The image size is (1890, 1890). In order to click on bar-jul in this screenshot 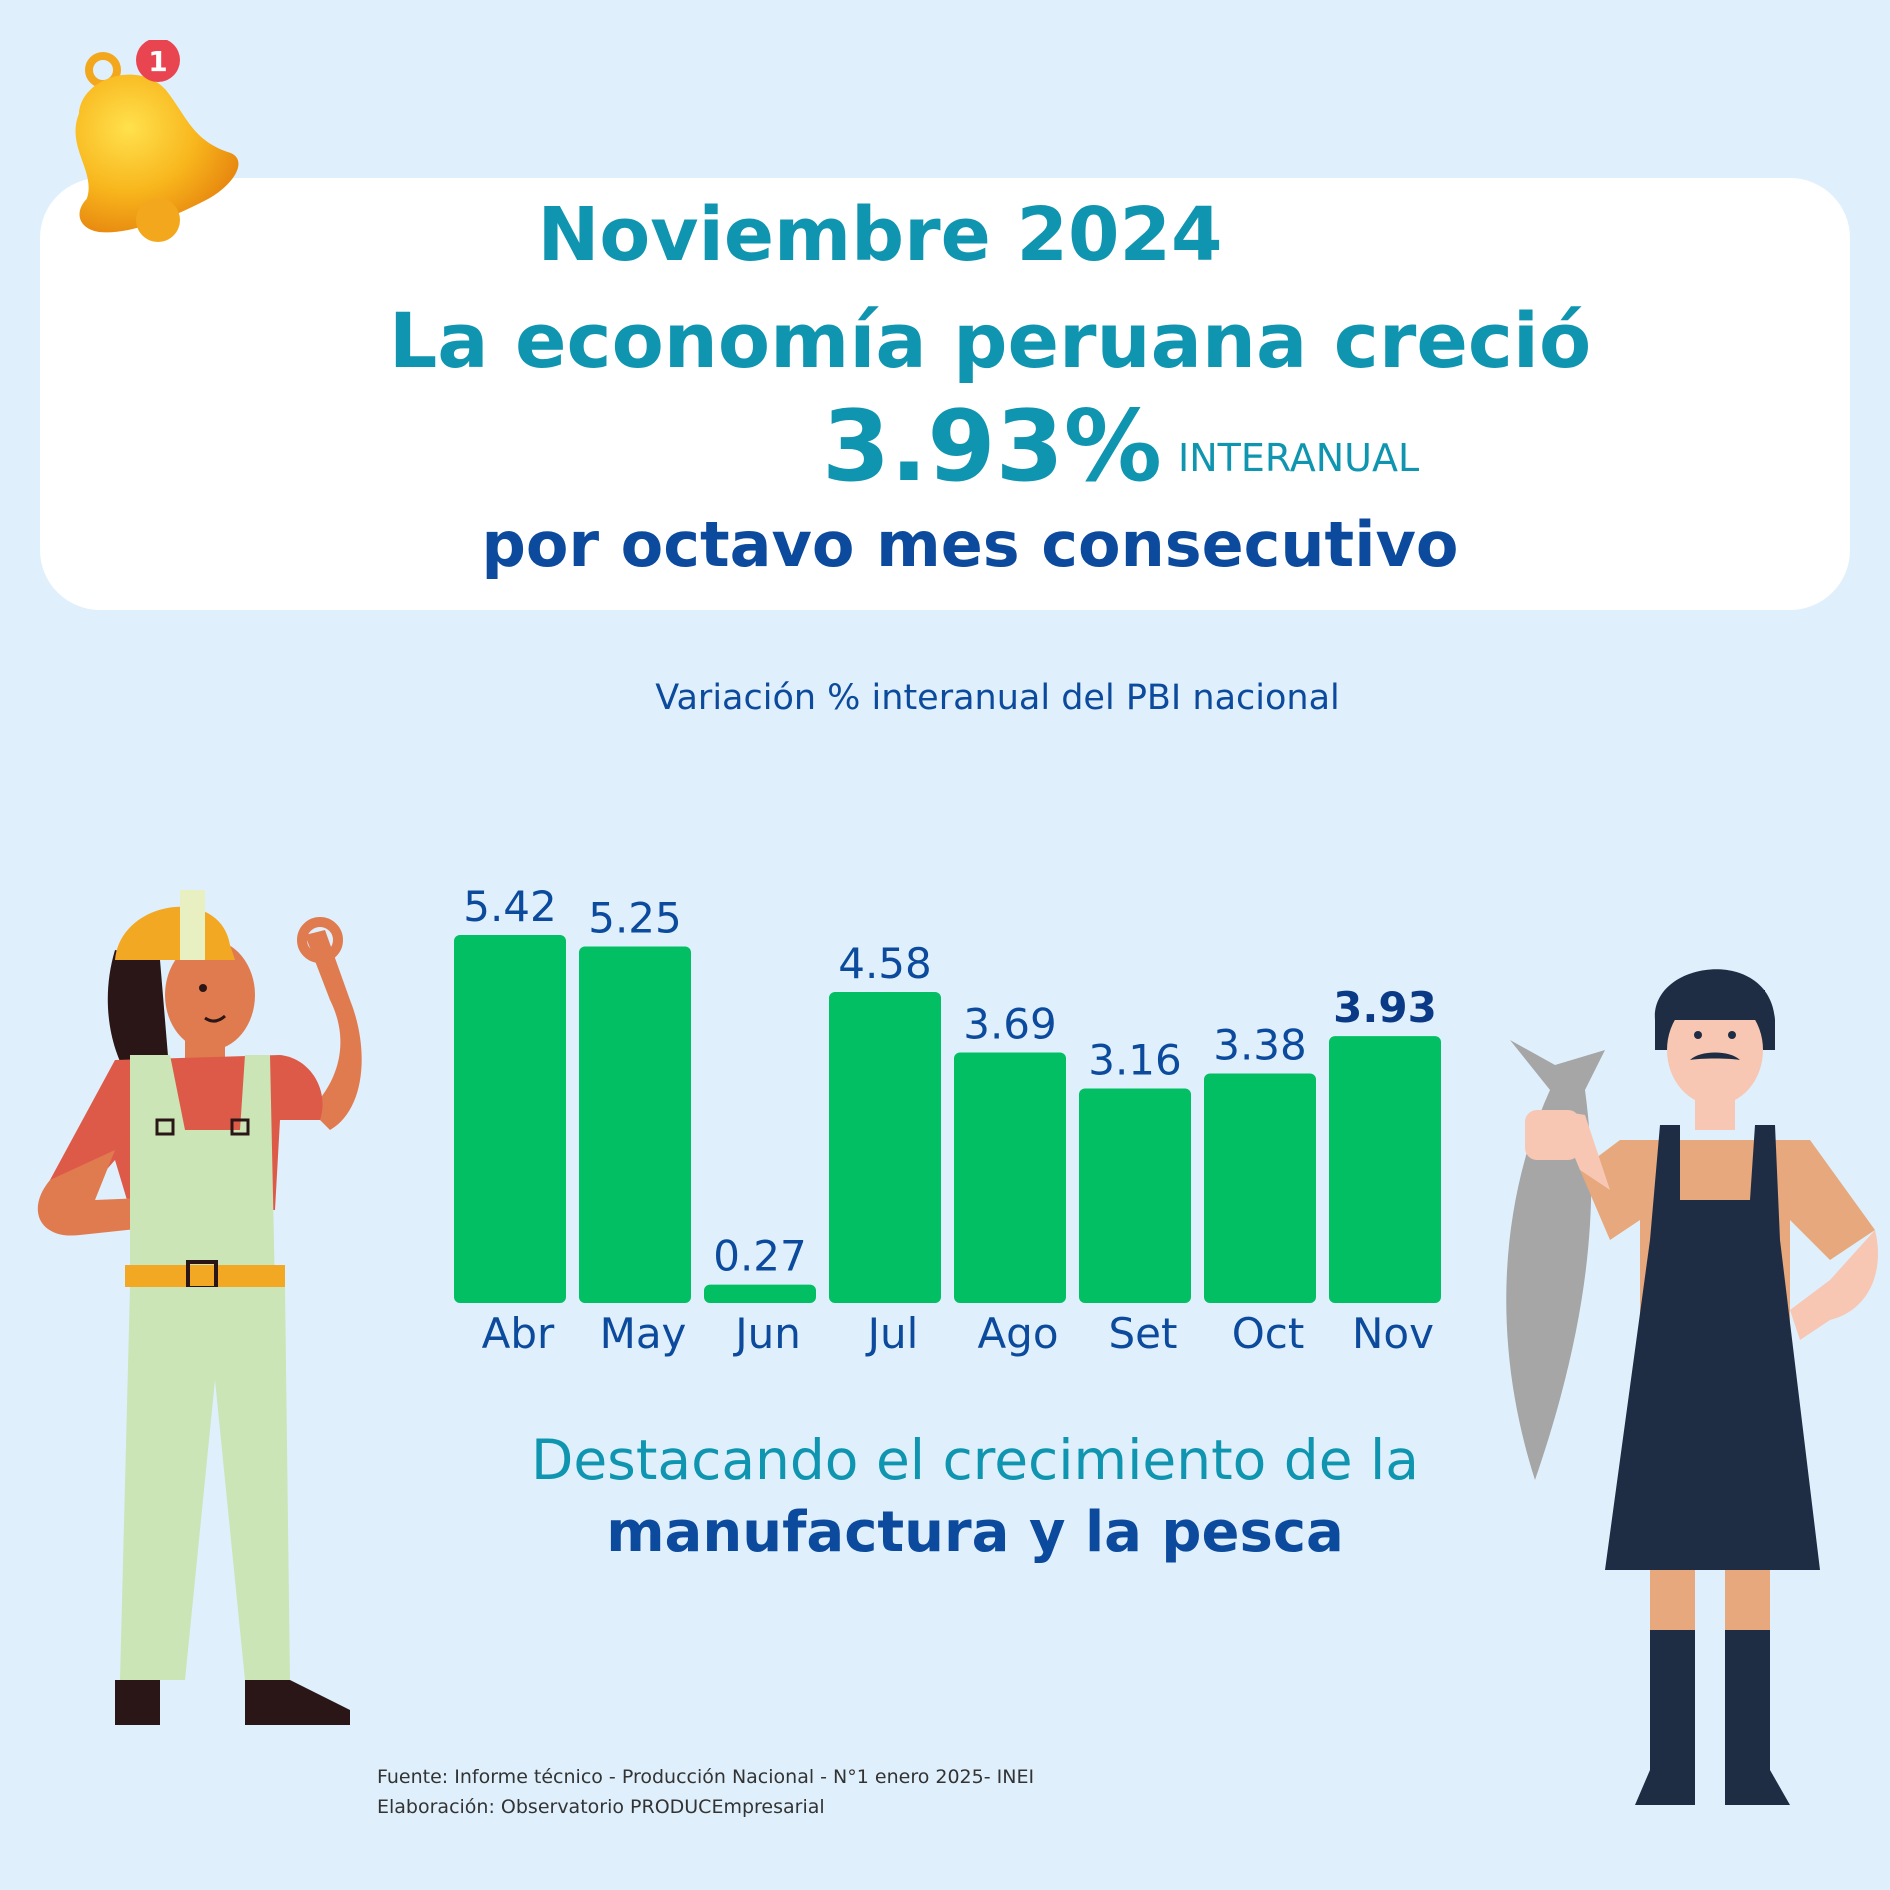, I will do `click(885, 1147)`.